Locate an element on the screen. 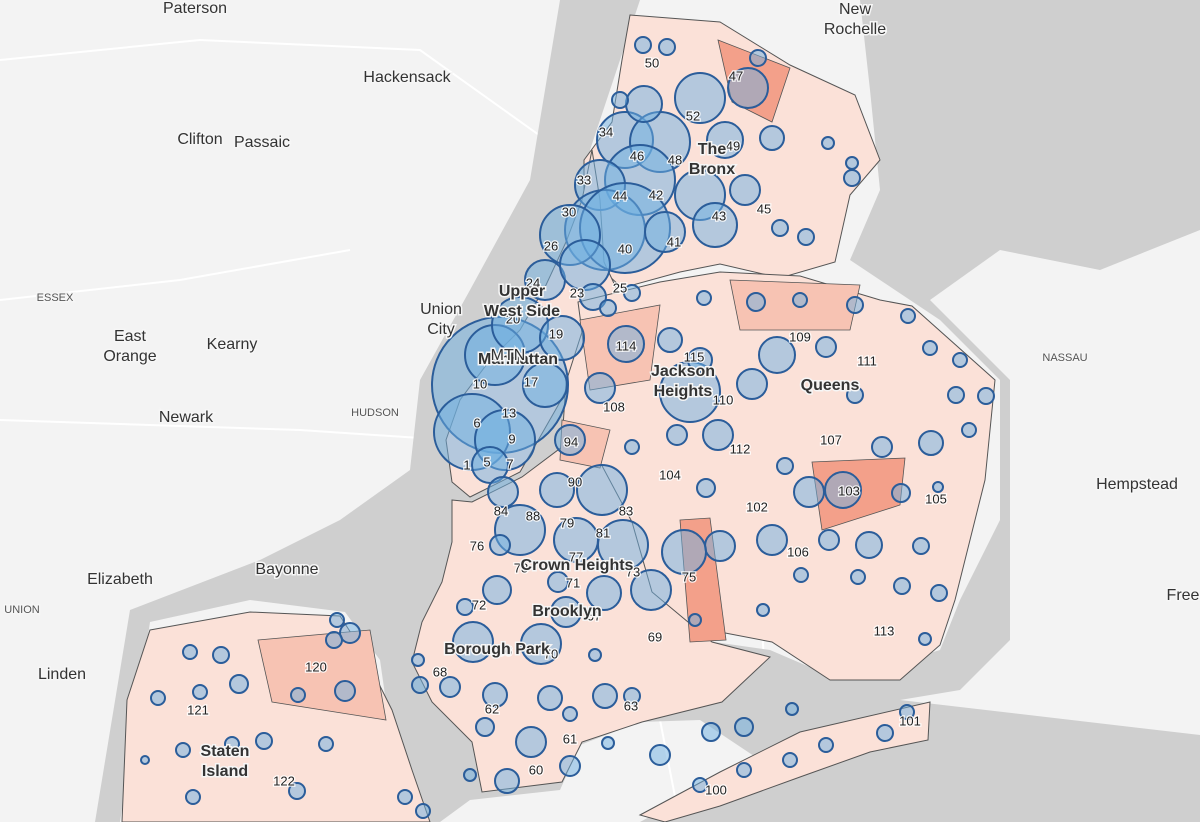  precinct-label: 102 is located at coordinates (757, 506).